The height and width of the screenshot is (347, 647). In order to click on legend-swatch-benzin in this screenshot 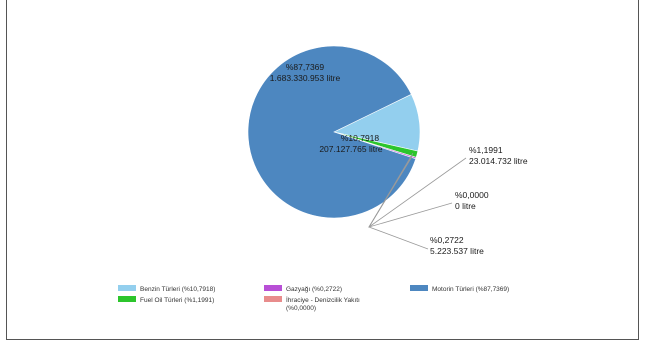, I will do `click(127, 288)`.